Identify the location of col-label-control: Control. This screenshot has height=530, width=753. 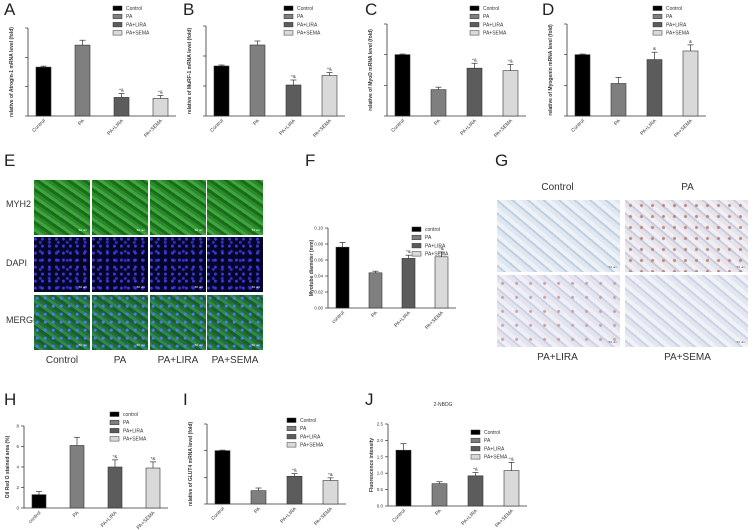
(62, 360).